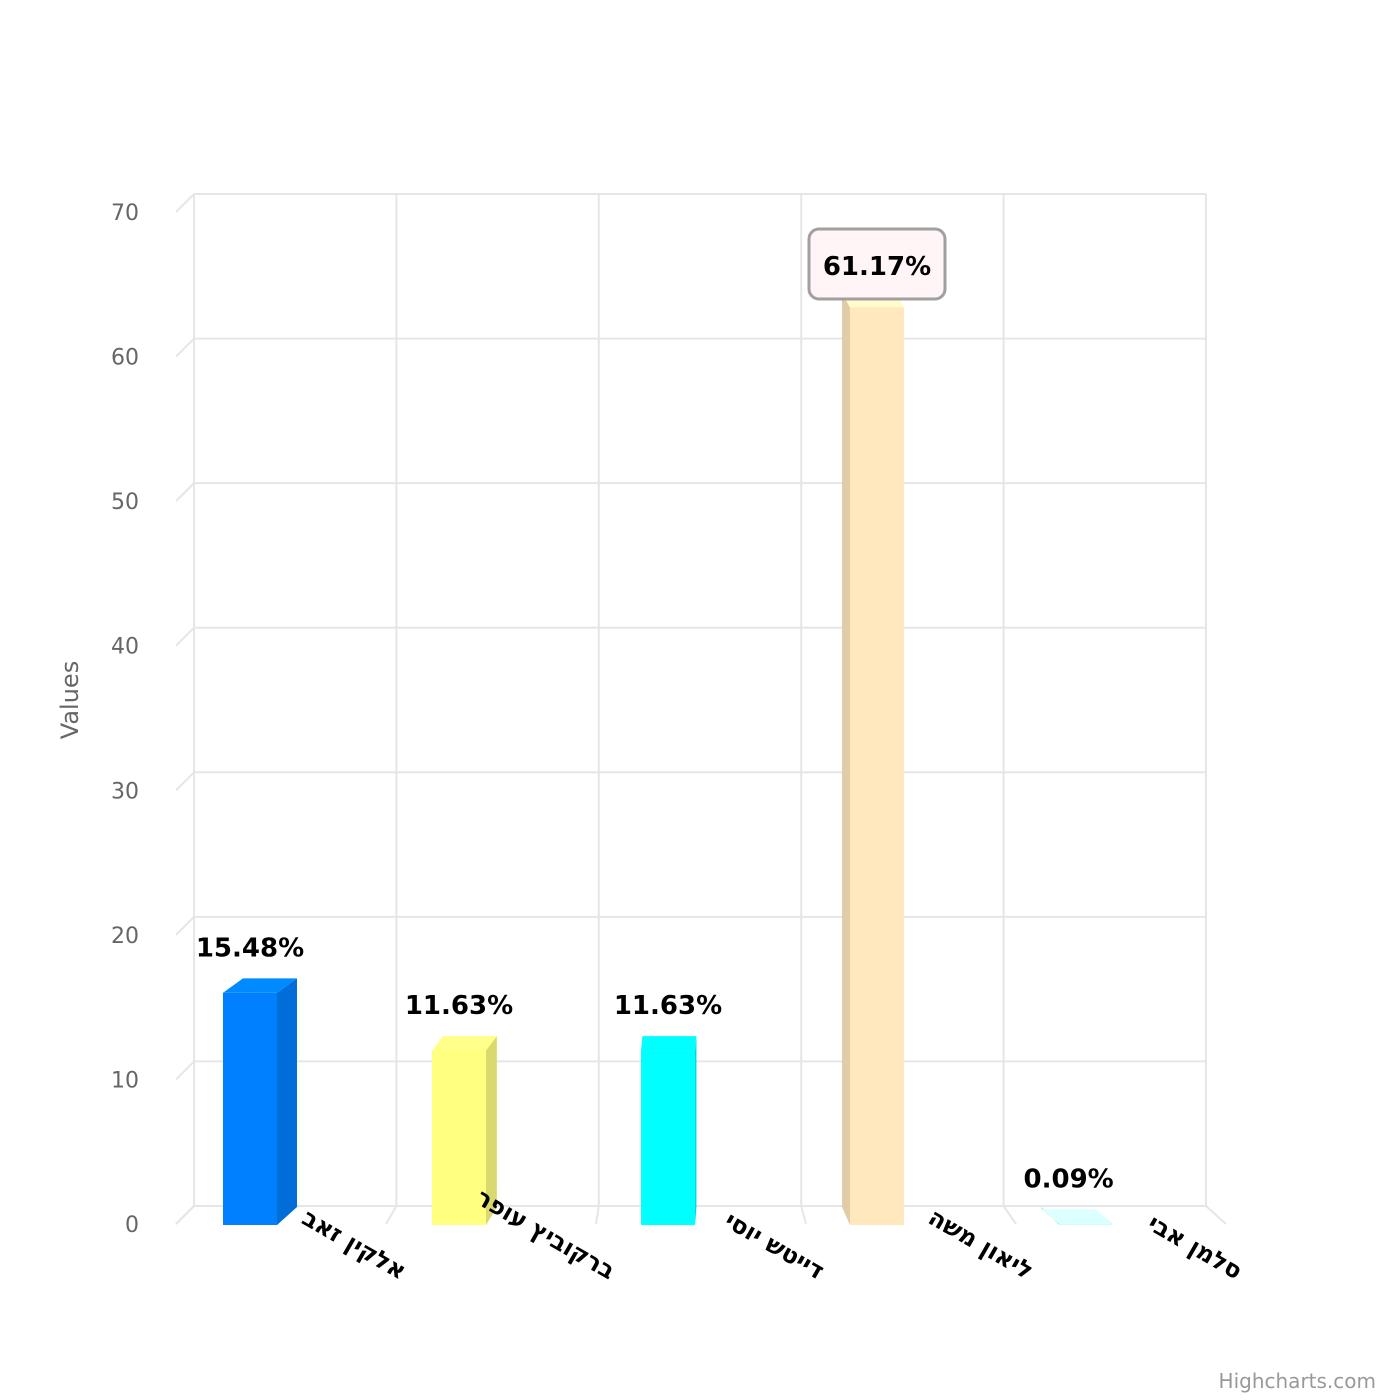  I want to click on data-label: 61.17%, so click(877, 267).